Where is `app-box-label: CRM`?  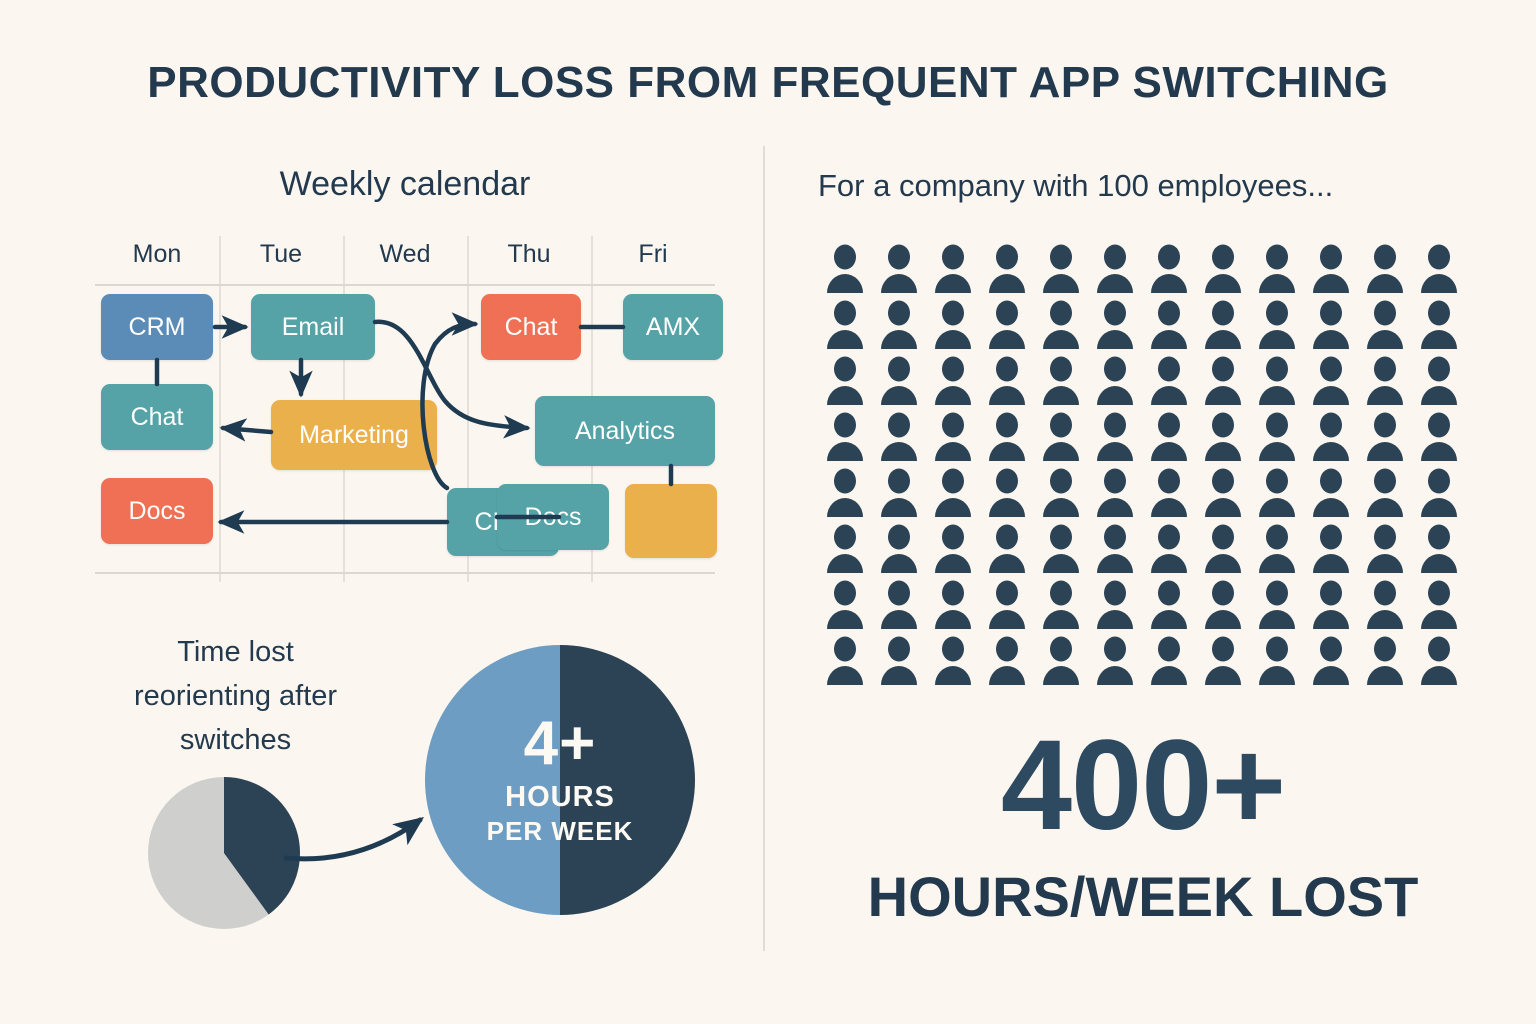
app-box-label: CRM is located at coordinates (157, 326).